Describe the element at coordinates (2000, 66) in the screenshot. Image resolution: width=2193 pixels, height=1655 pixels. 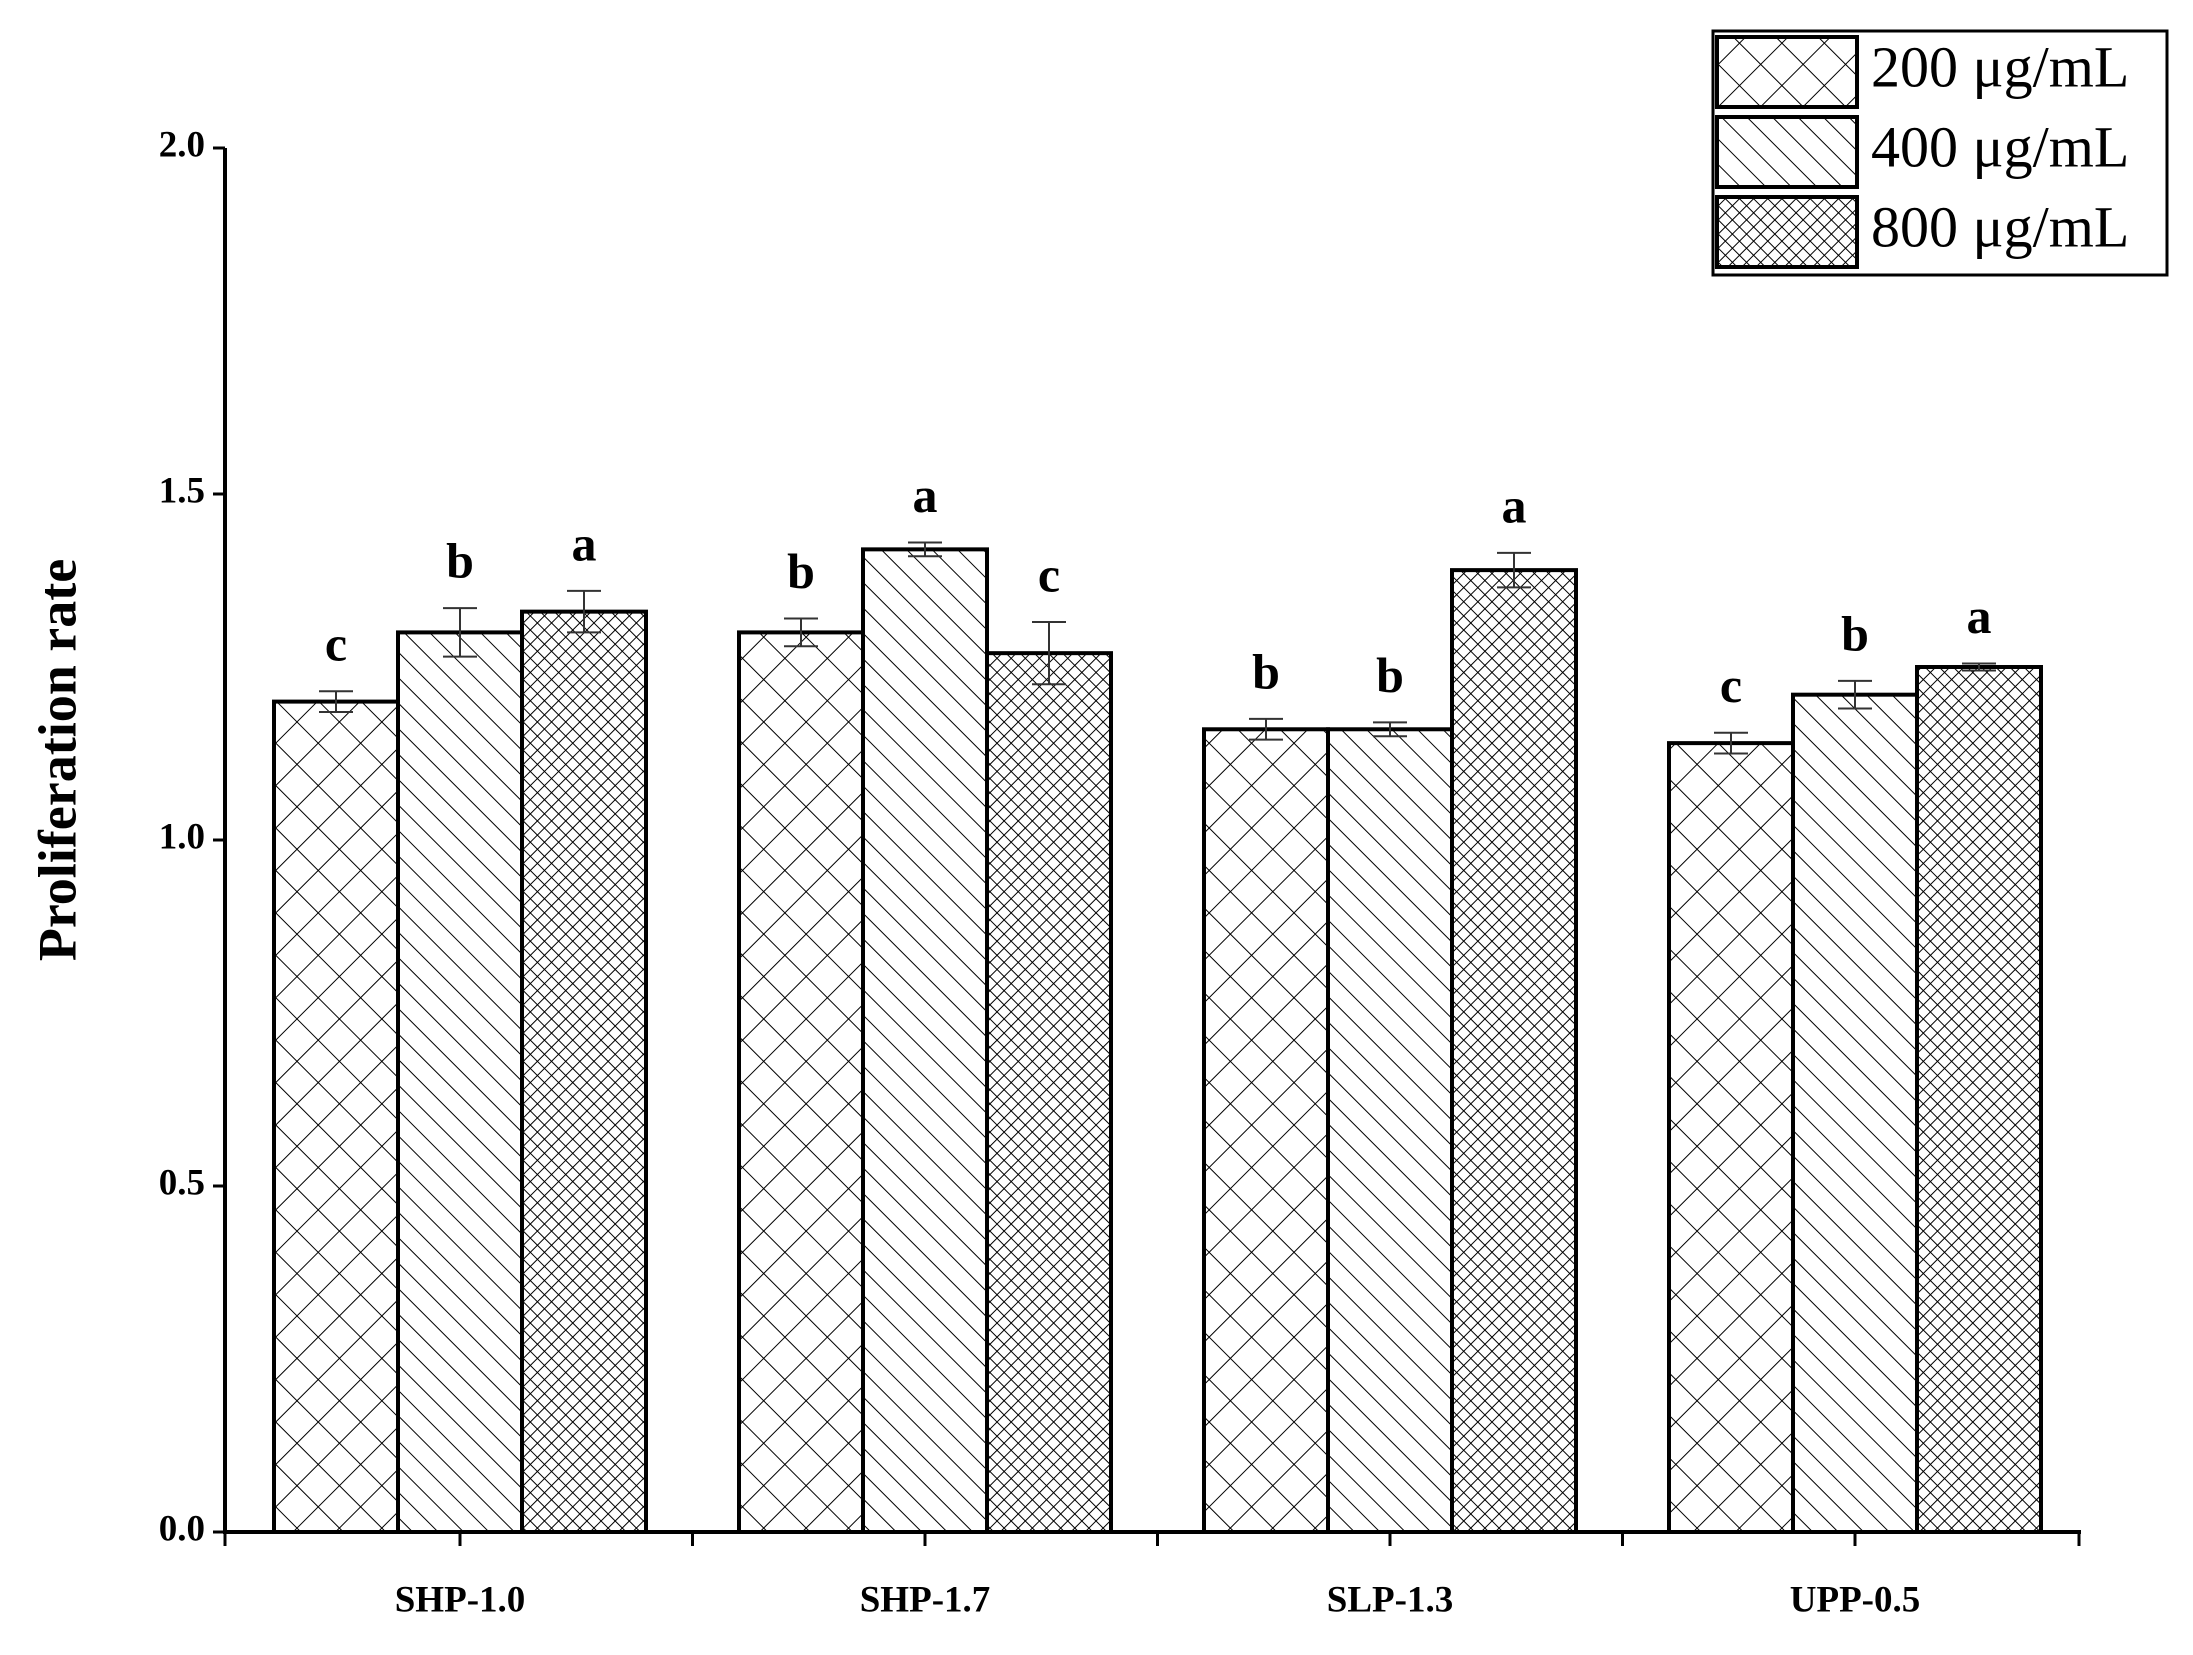
I see `legend-label: 200 μg/mL` at that location.